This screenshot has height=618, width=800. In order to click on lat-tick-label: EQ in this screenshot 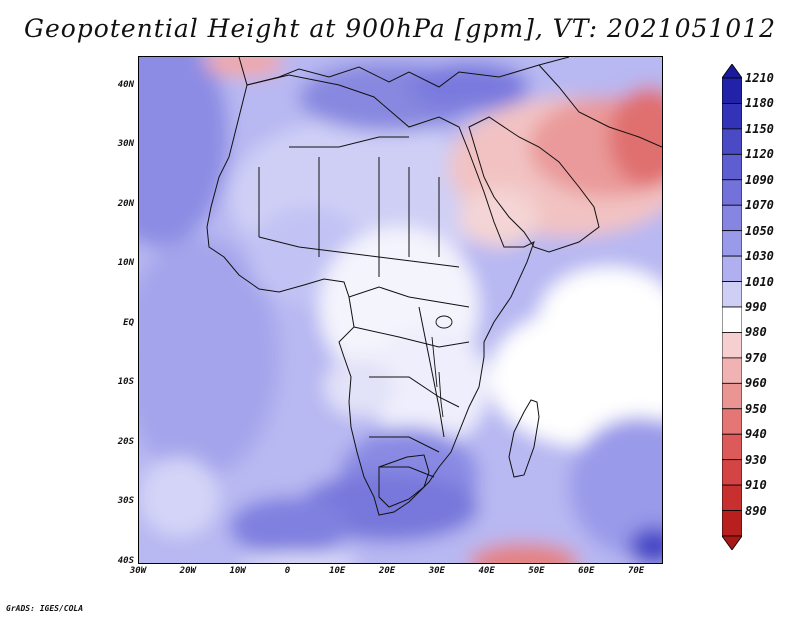, I will do `click(128, 322)`.